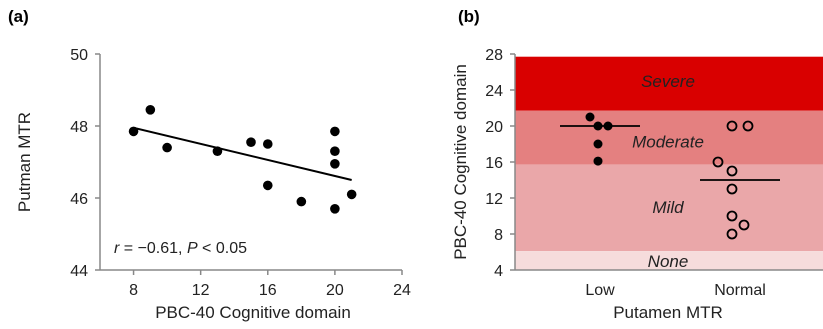  What do you see at coordinates (222, 248) in the screenshot?
I see `annot-p-text: < 0.05` at bounding box center [222, 248].